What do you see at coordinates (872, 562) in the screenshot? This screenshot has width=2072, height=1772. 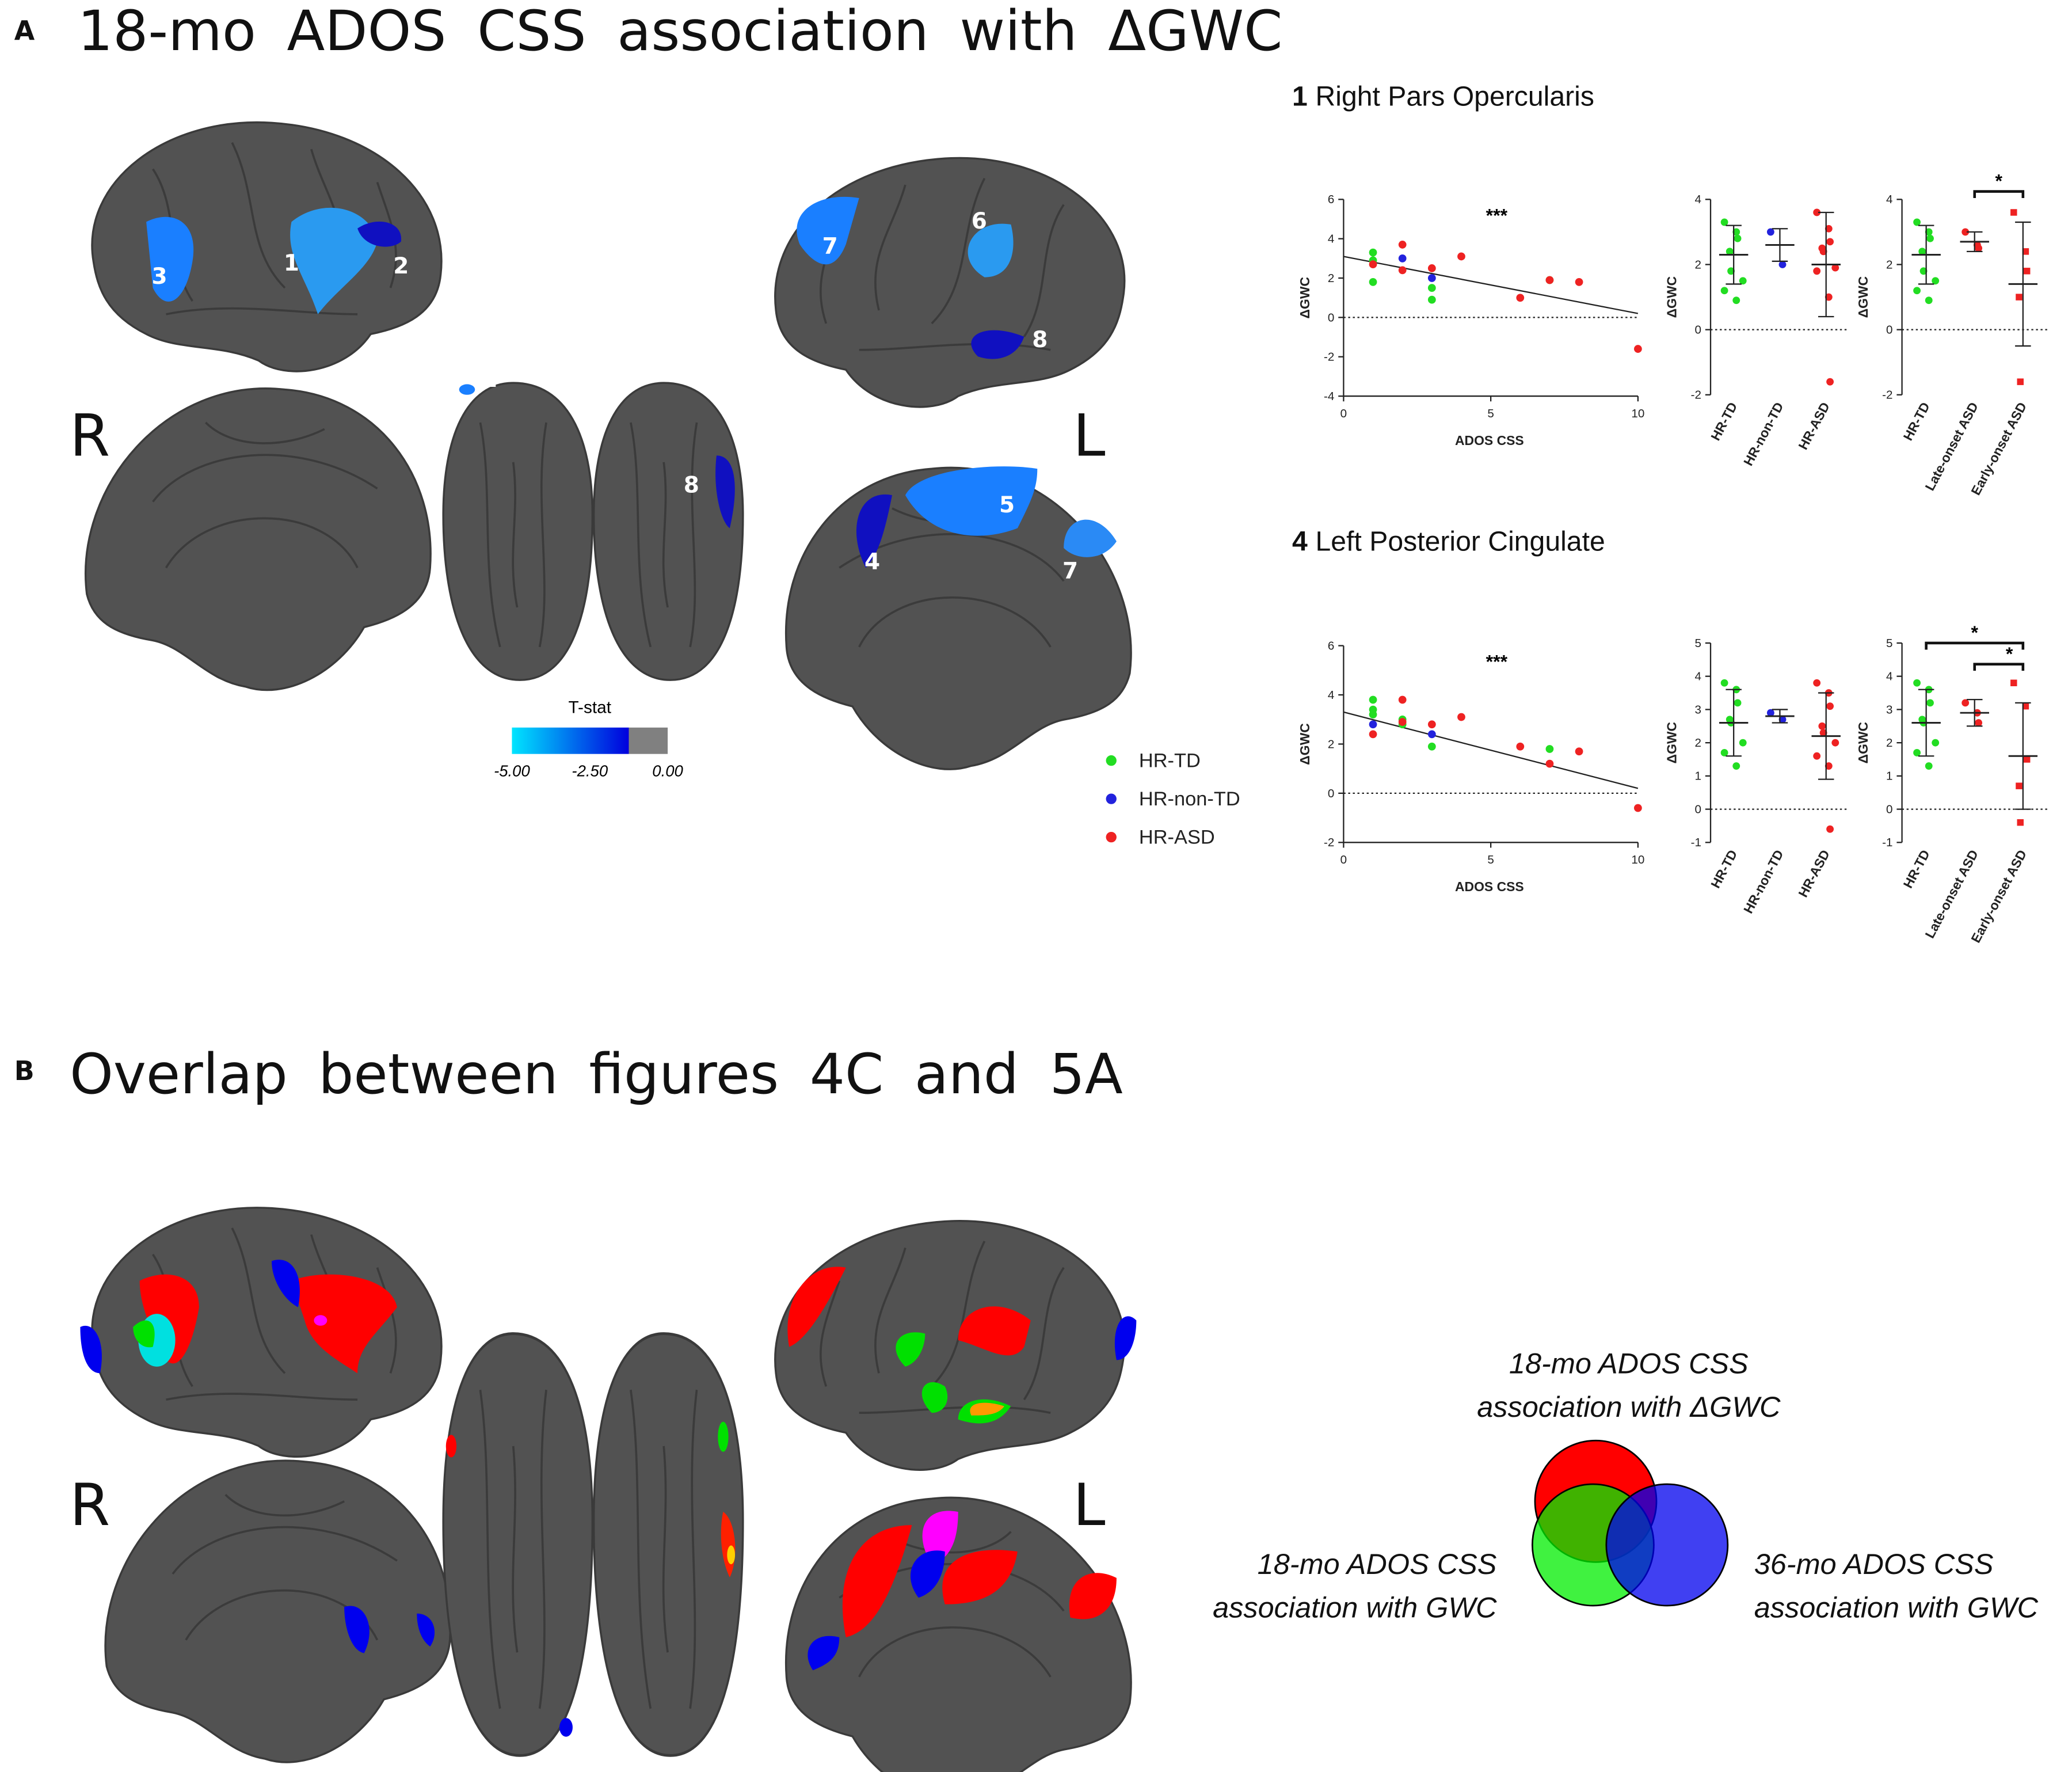 I see `region-number: 4` at bounding box center [872, 562].